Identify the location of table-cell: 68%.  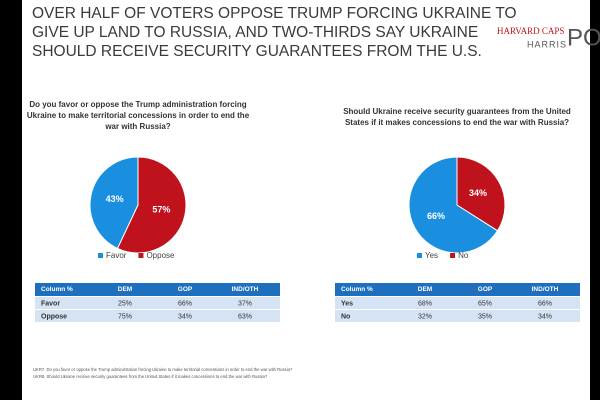
(425, 303).